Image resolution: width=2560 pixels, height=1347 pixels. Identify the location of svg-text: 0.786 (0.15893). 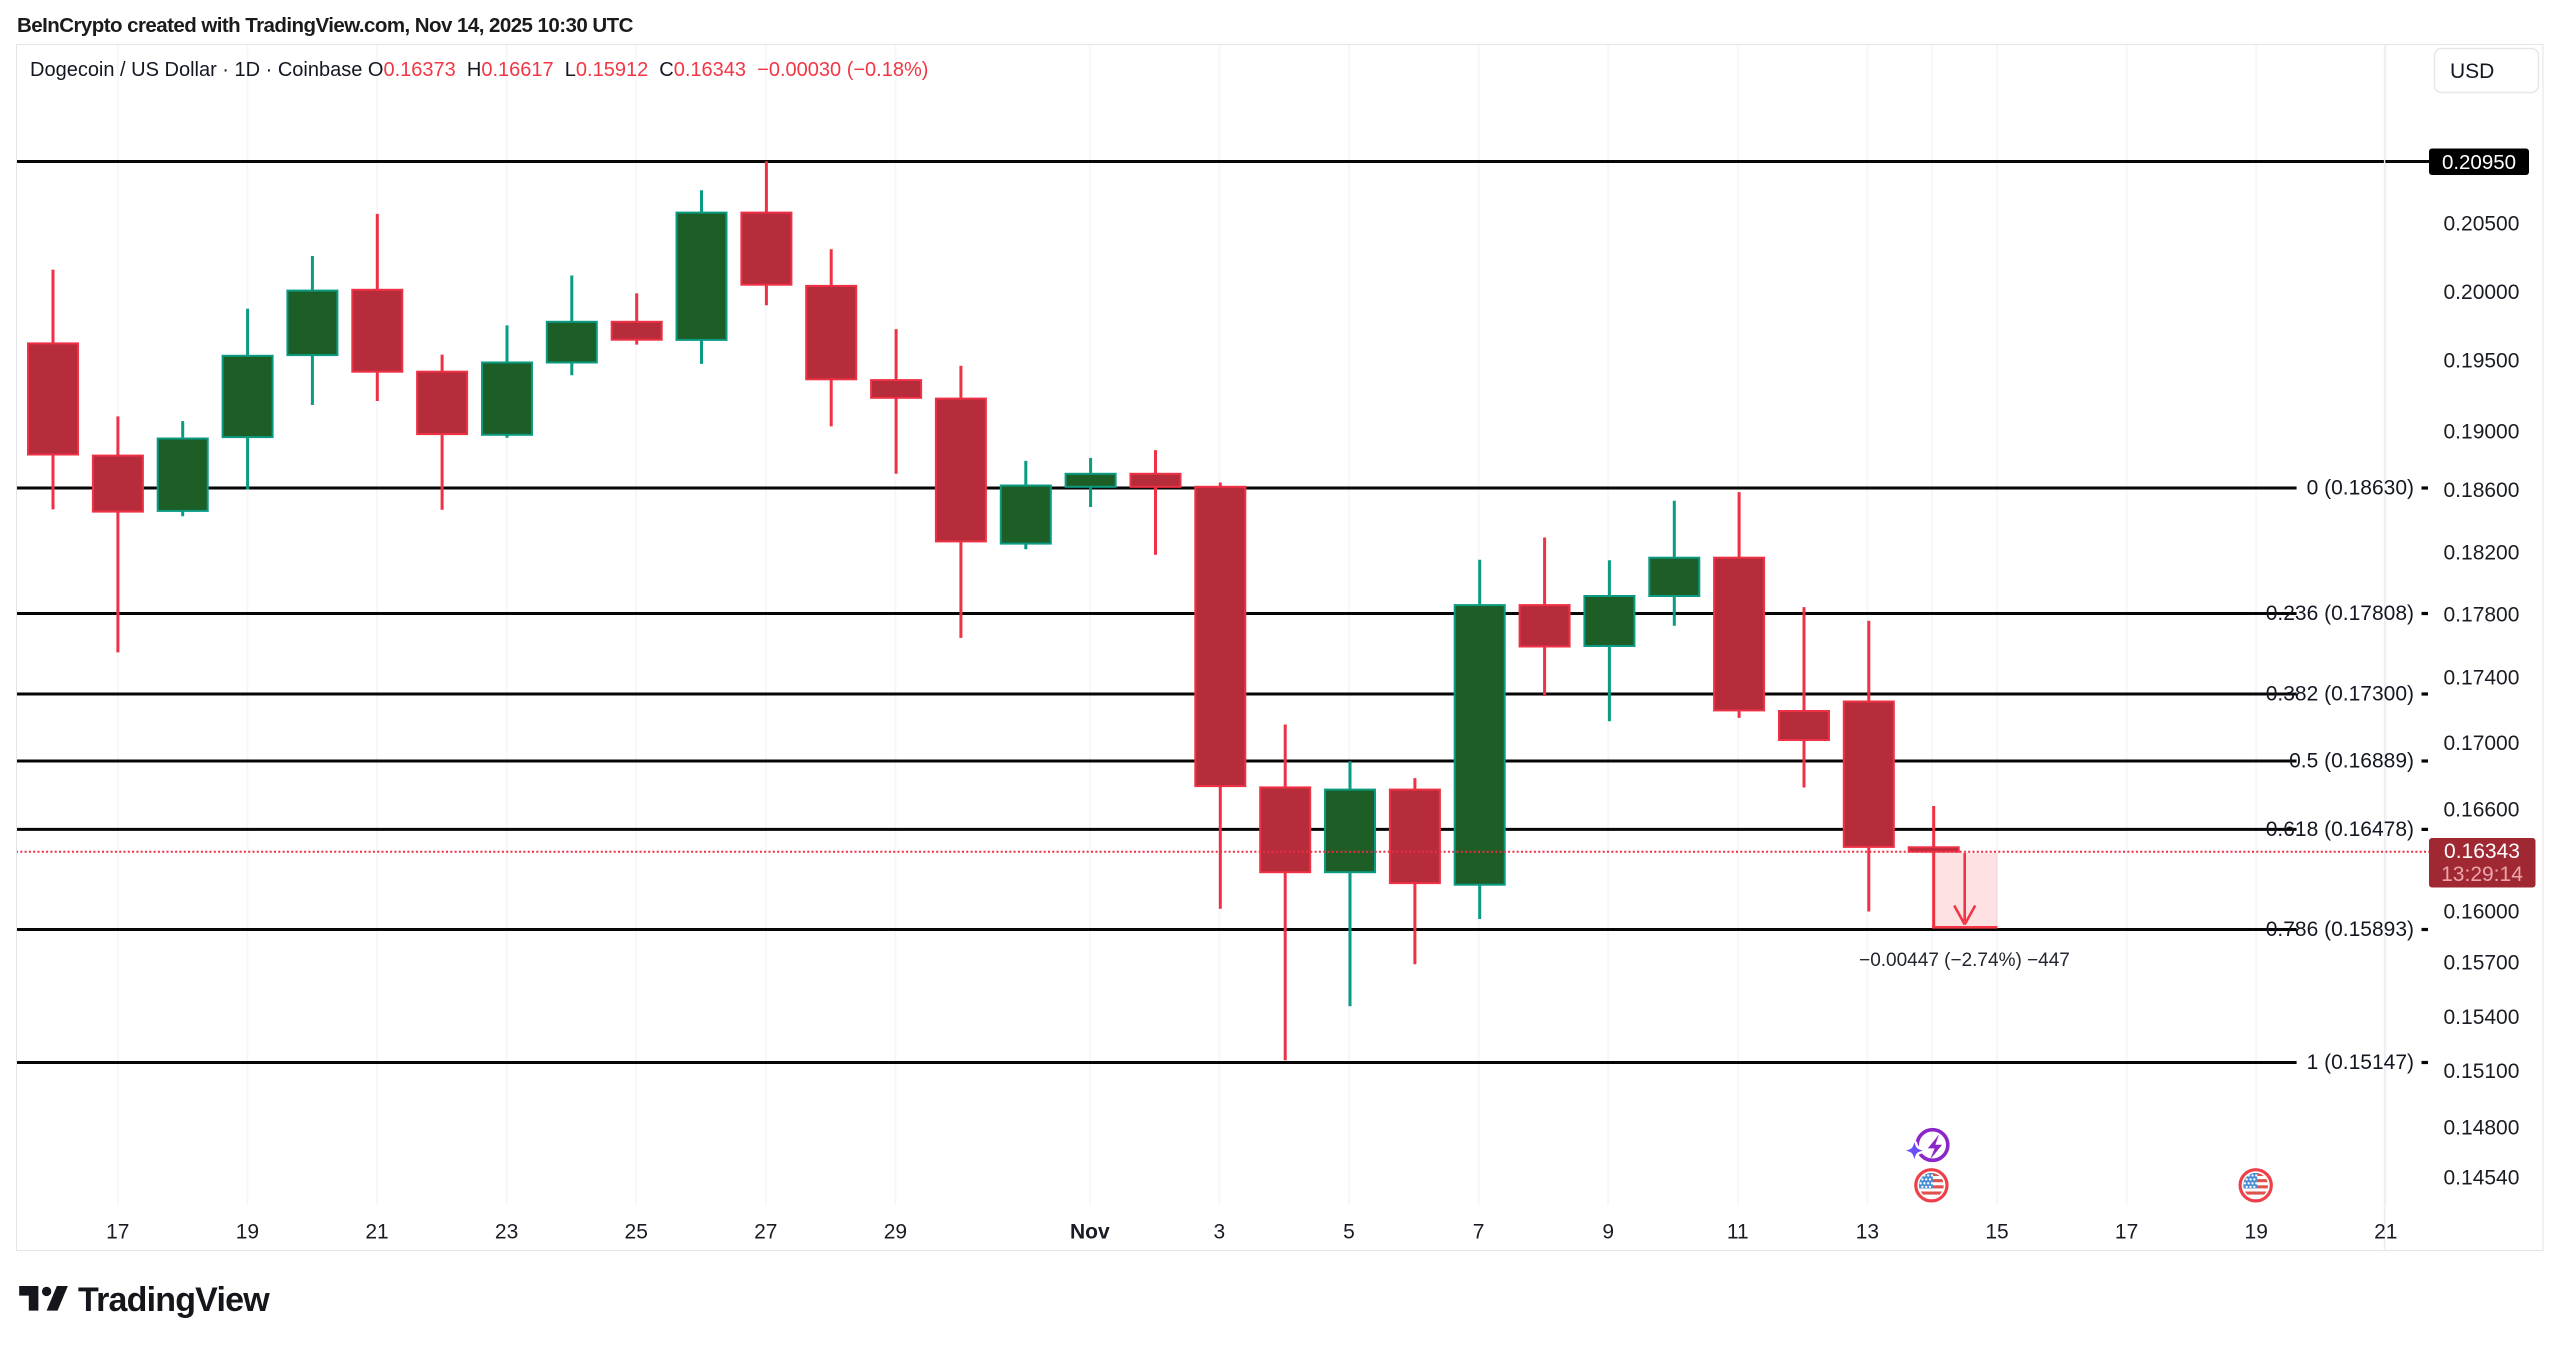
(2340, 929).